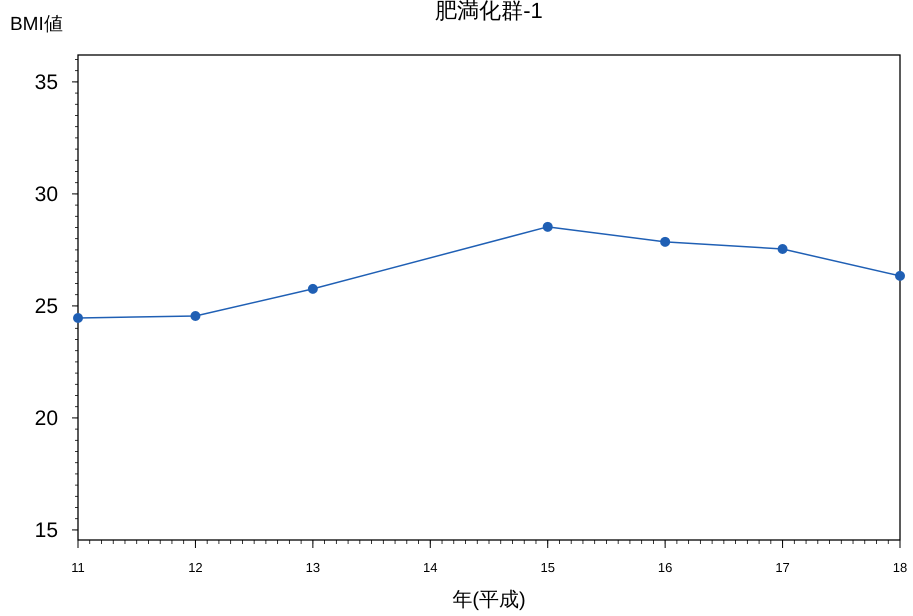  Describe the element at coordinates (489, 600) in the screenshot. I see `x-axis-title: 年(平成)` at that location.